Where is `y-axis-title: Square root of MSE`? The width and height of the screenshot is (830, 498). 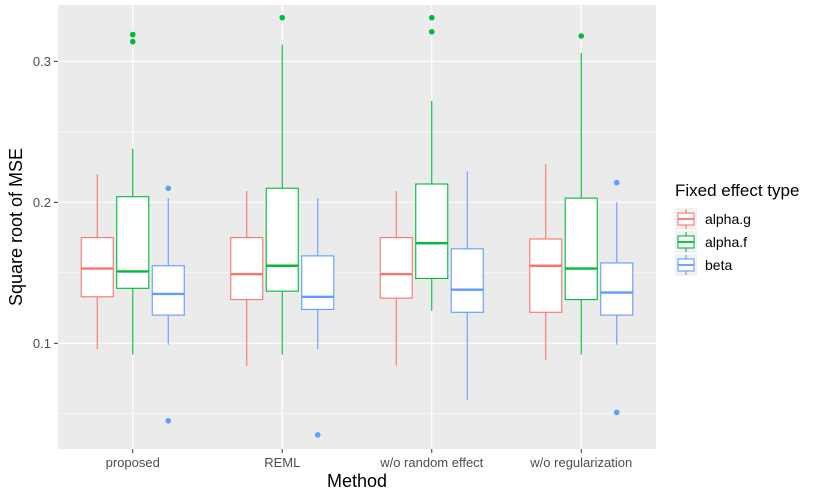
y-axis-title: Square root of MSE is located at coordinates (16, 227).